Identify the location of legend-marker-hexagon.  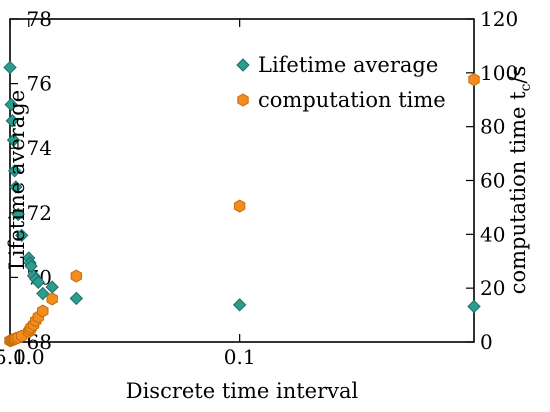
(243, 100).